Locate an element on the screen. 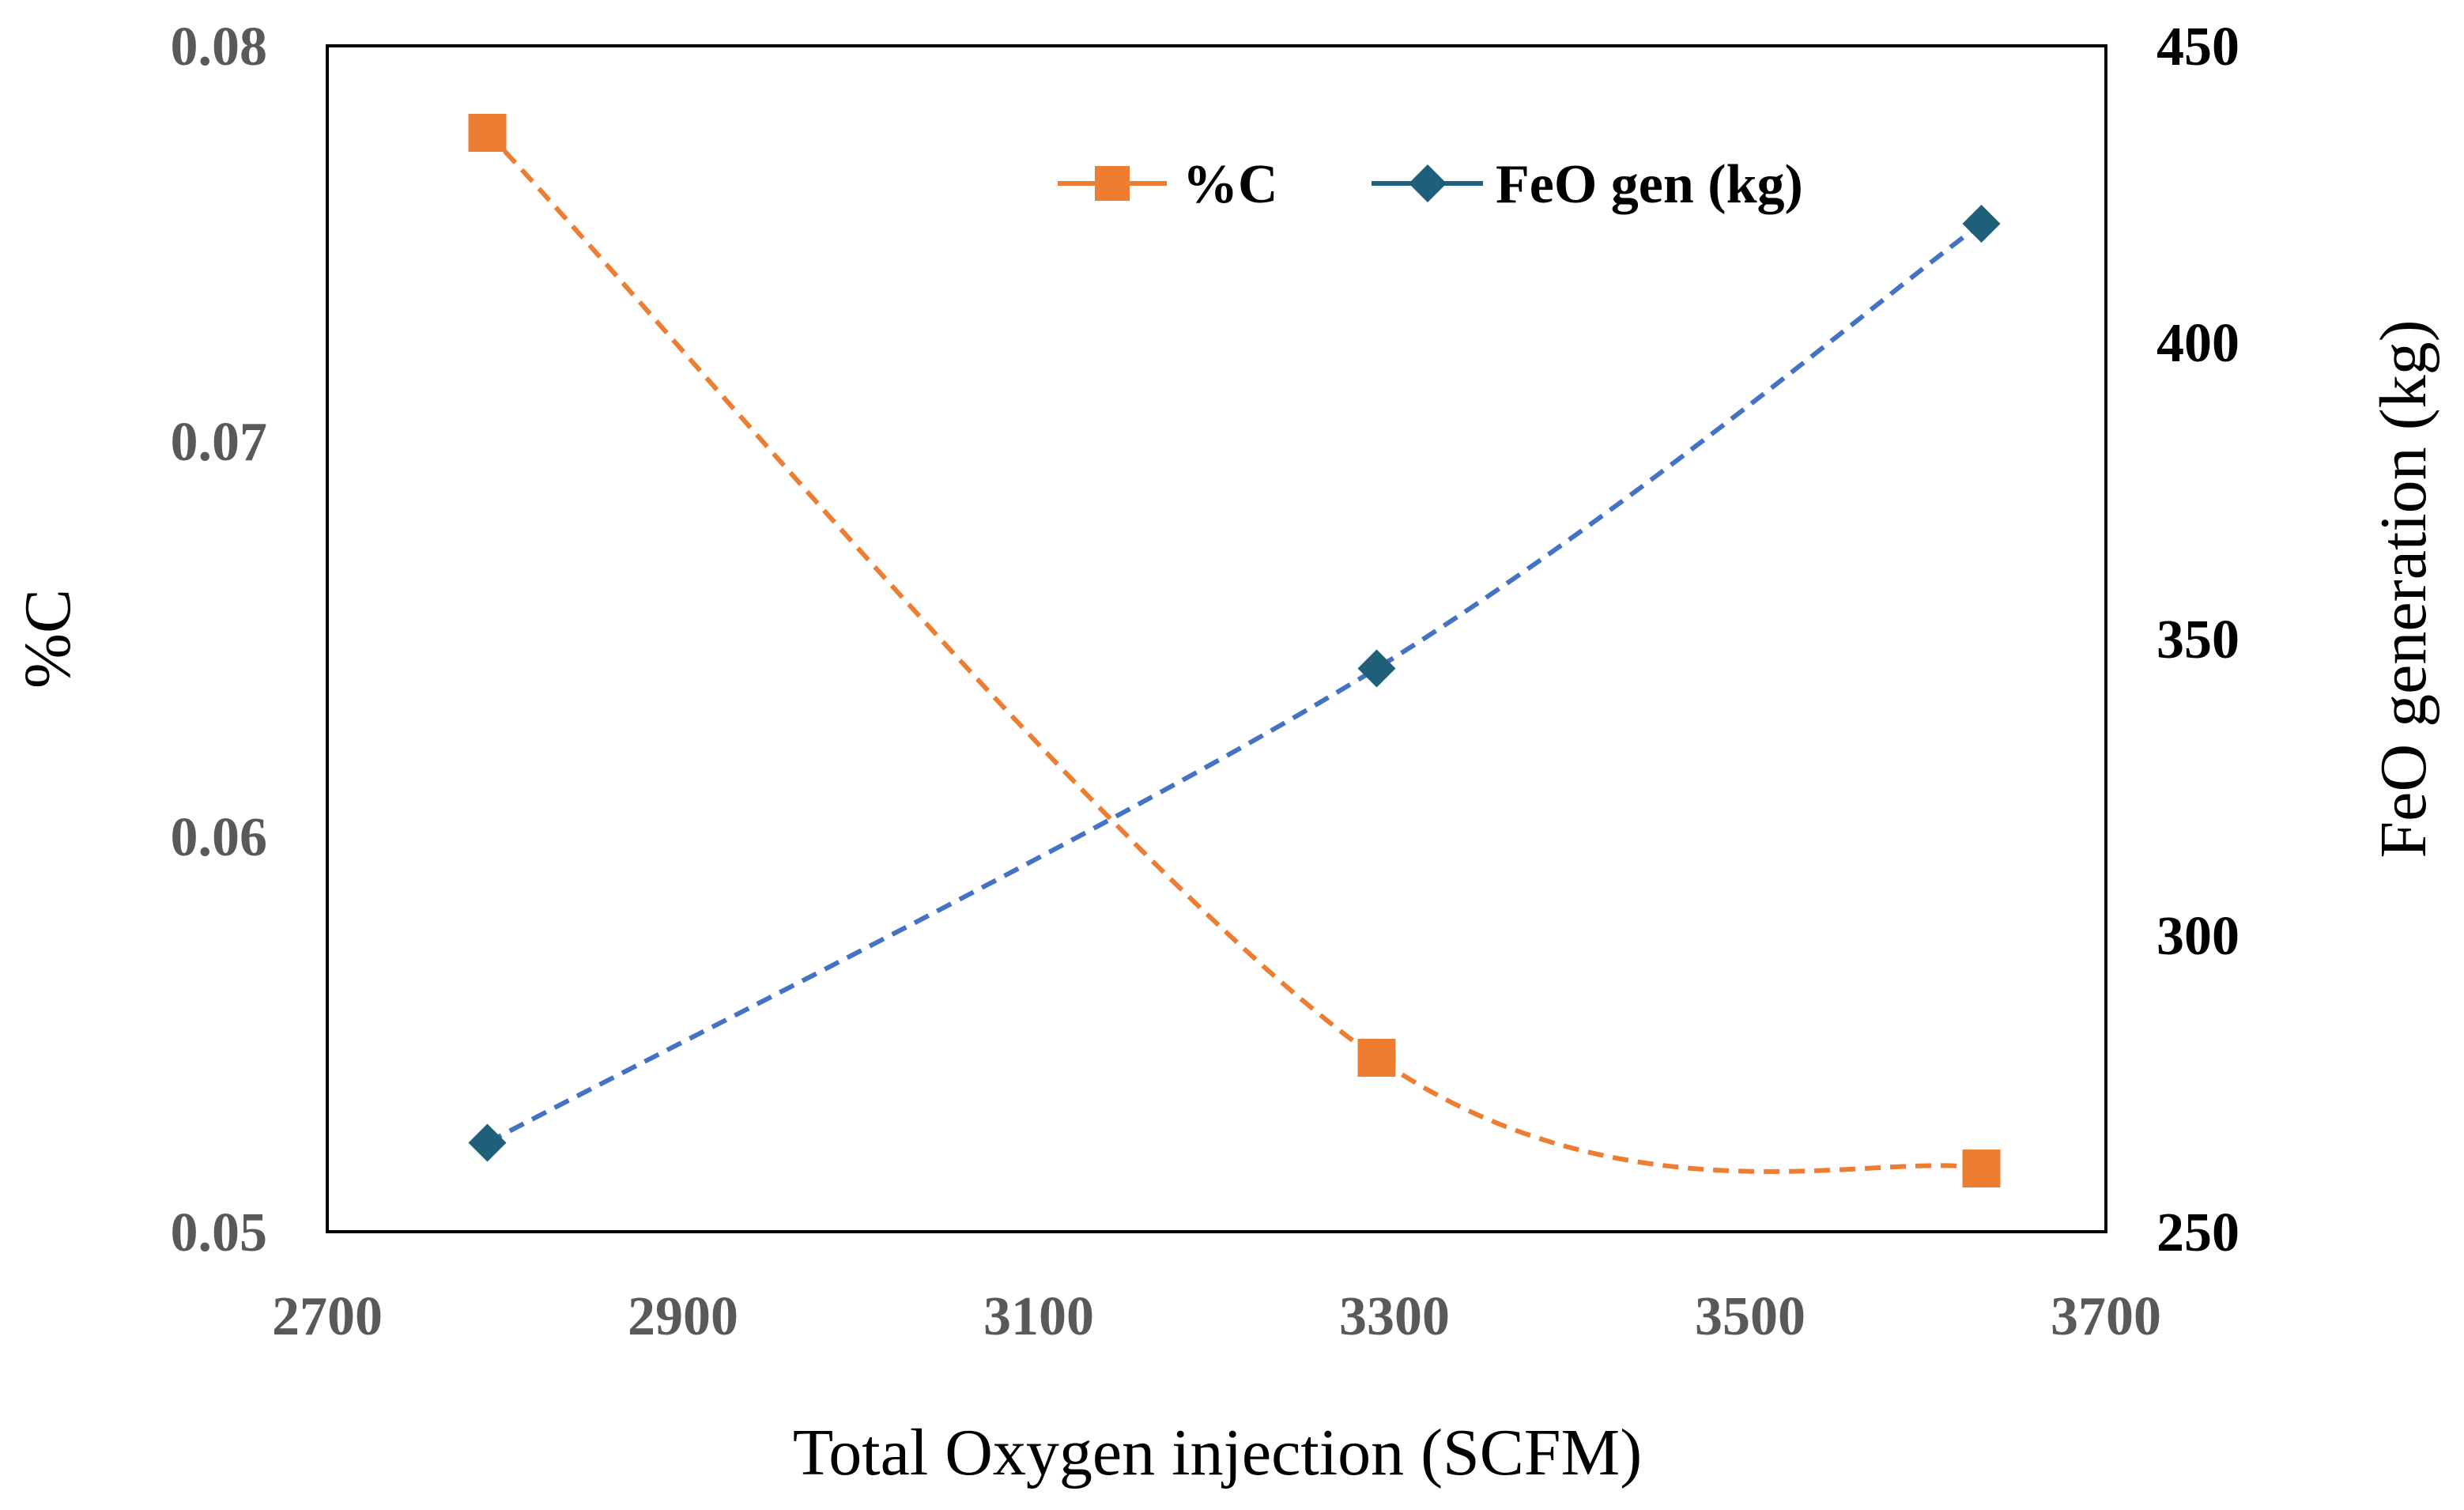 The height and width of the screenshot is (1510, 2464). right-tick-label: 350 is located at coordinates (2198, 640).